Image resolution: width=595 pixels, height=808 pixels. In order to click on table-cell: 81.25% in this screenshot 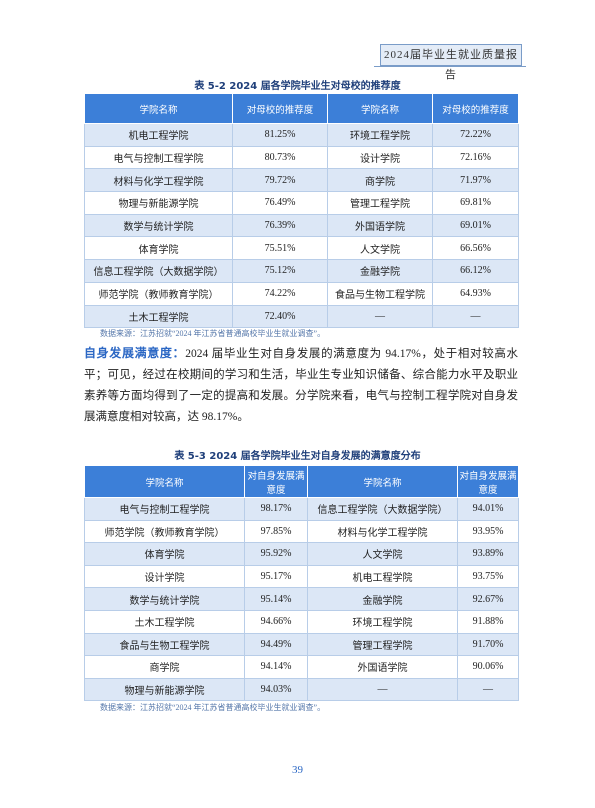, I will do `click(280, 135)`.